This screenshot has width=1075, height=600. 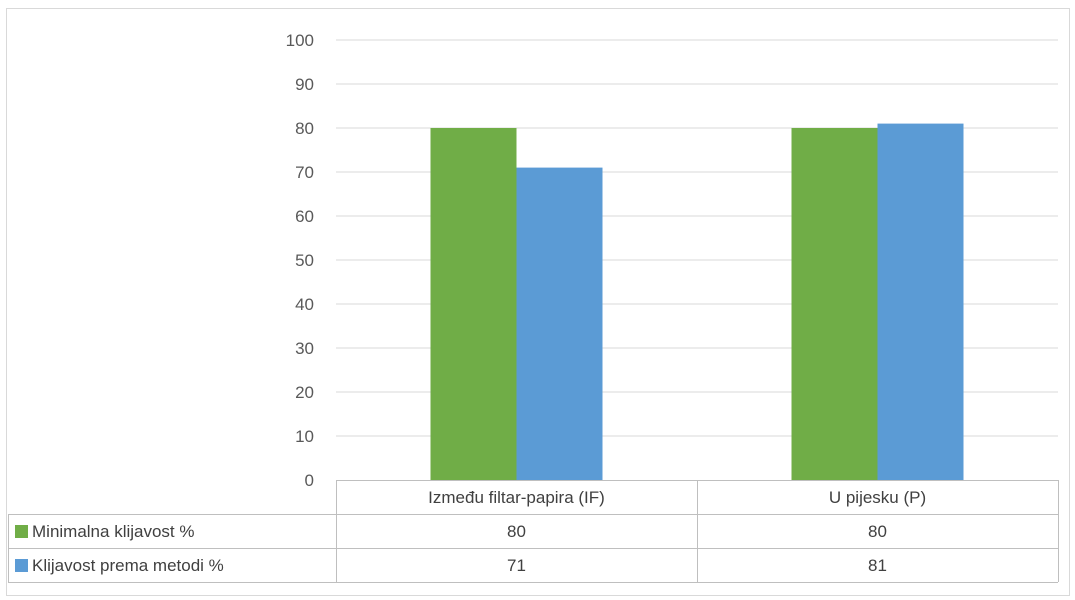 I want to click on series-name: Minimalna klijavost %, so click(x=113, y=531).